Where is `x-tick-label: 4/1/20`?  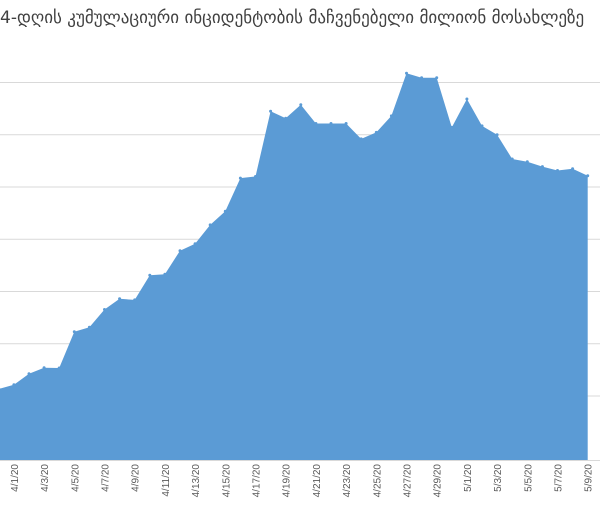 x-tick-label: 4/1/20 is located at coordinates (15, 478).